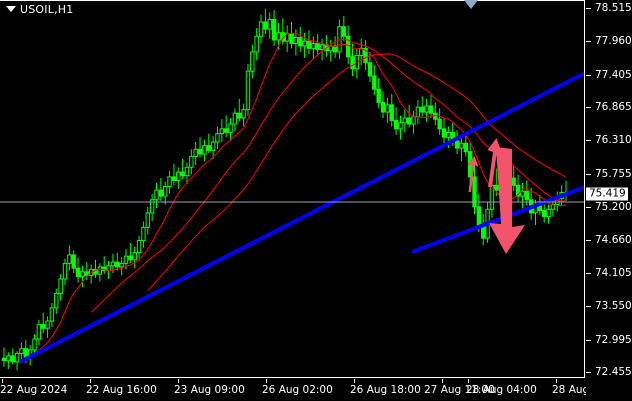 This screenshot has width=632, height=401. What do you see at coordinates (613, 173) in the screenshot?
I see `price-axis-label: 75.755` at bounding box center [613, 173].